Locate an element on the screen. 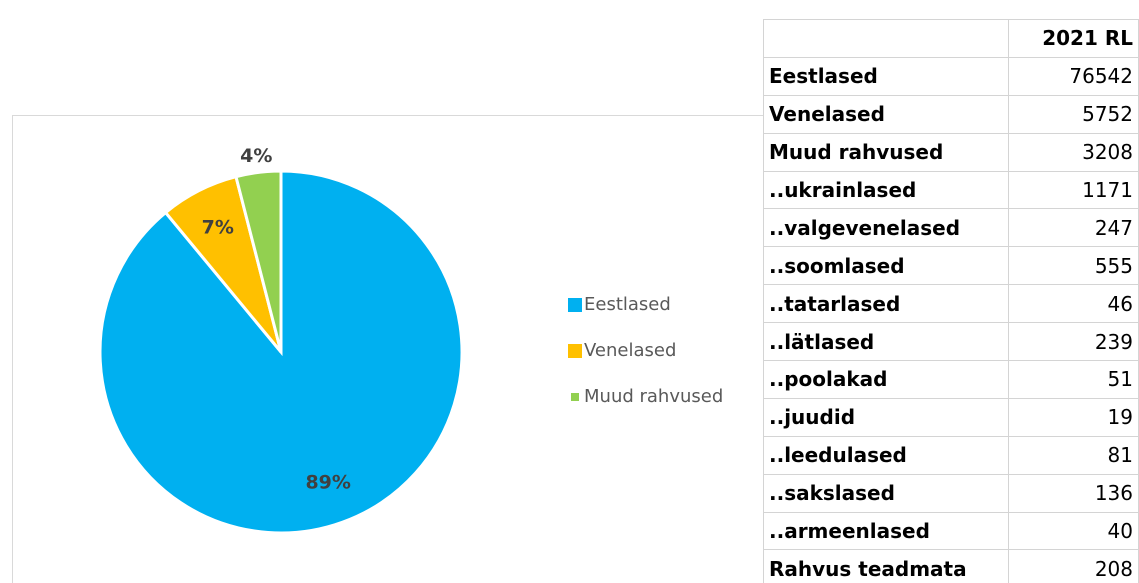 The width and height of the screenshot is (1139, 583). row-value: 46 is located at coordinates (1073, 304).